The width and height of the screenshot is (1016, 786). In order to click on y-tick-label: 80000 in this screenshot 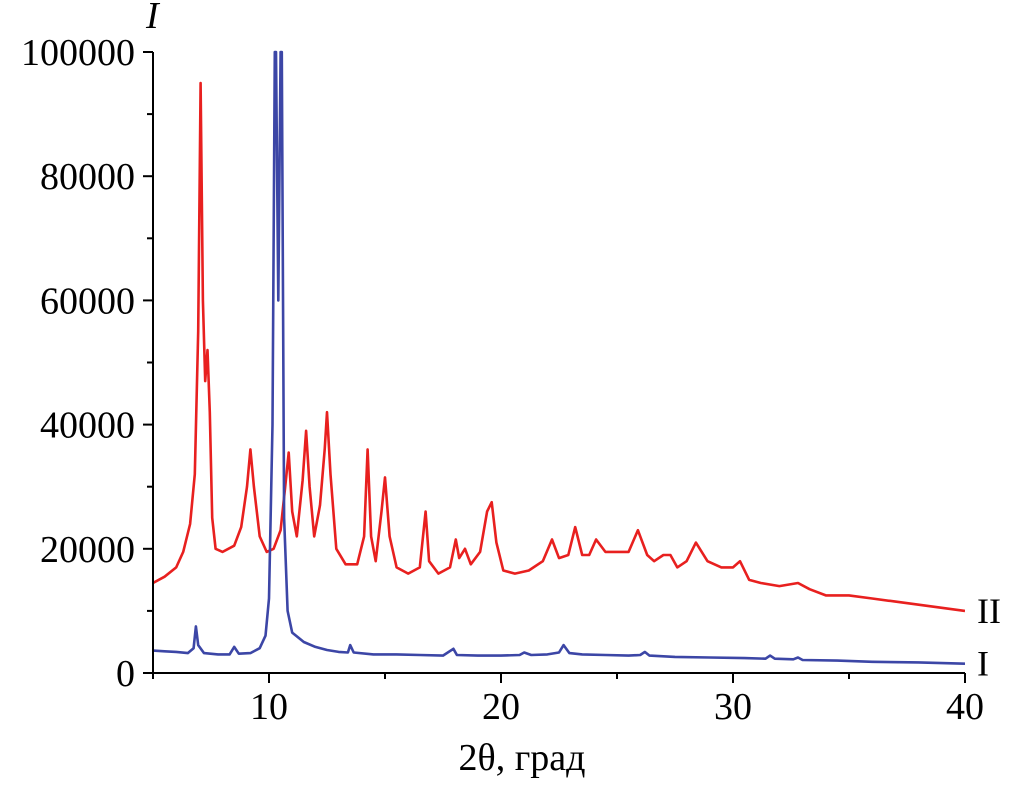, I will do `click(87, 177)`.